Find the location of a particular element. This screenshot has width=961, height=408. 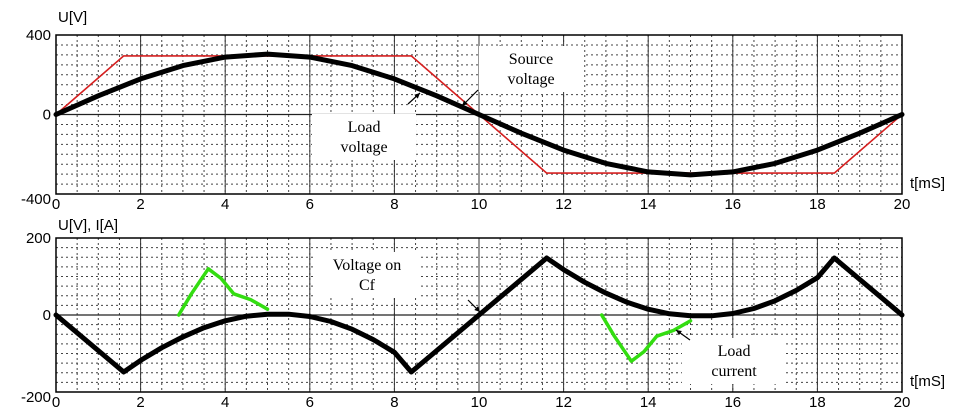

voltage-cf-arrow-head is located at coordinates (477, 309).